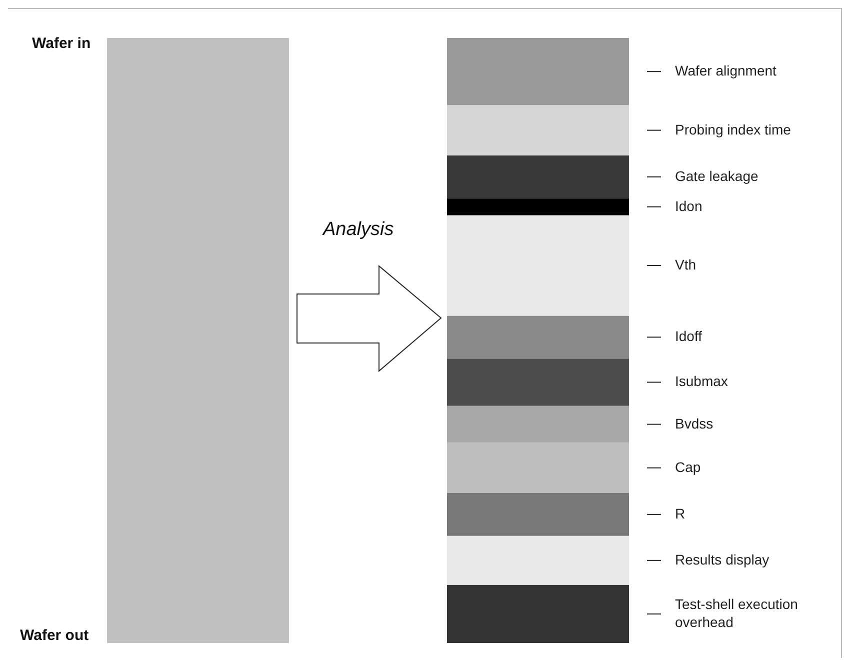  I want to click on text: Test-shell execution overhead, so click(736, 613).